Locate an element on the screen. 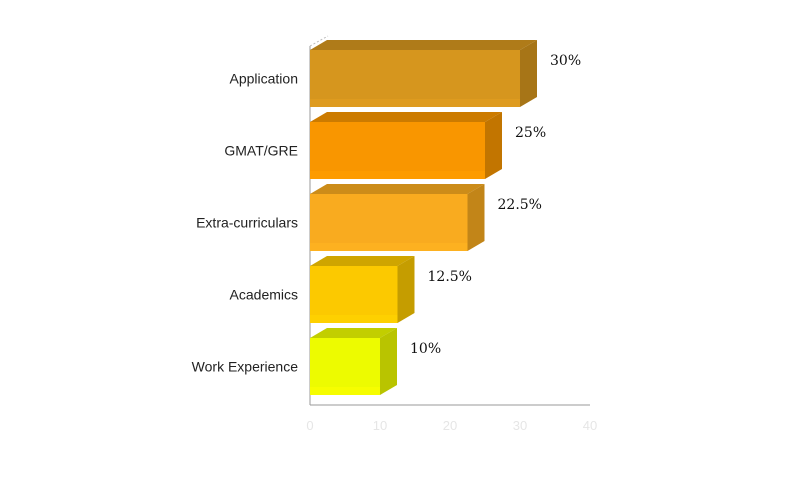 The width and height of the screenshot is (800, 500). category-label: Extra-curriculars is located at coordinates (247, 223).